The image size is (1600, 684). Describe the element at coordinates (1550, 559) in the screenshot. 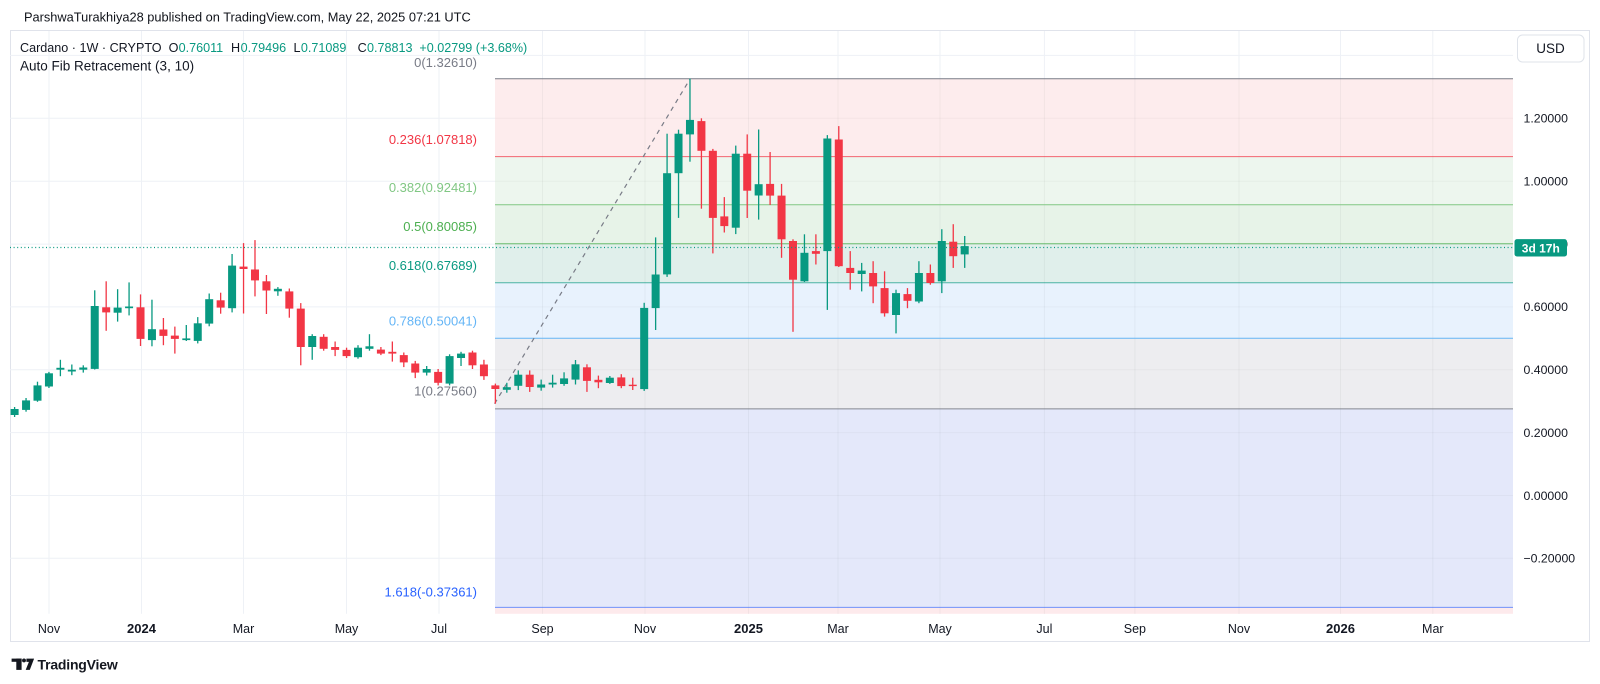

I see `svg-text: −0.20000` at that location.